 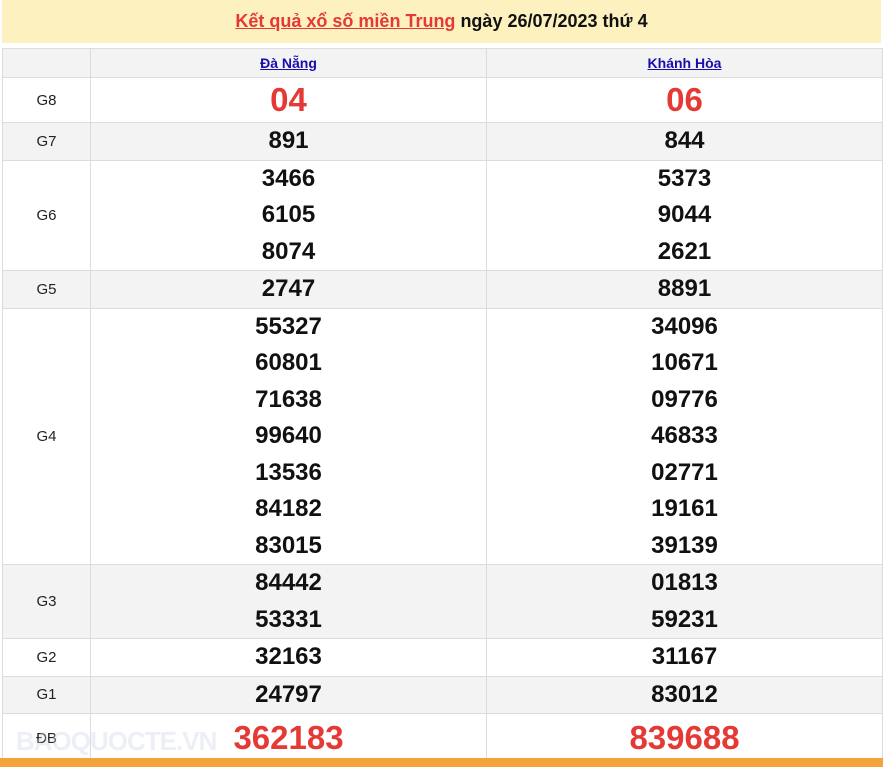 I want to click on prize-number: 32163, so click(x=288, y=656).